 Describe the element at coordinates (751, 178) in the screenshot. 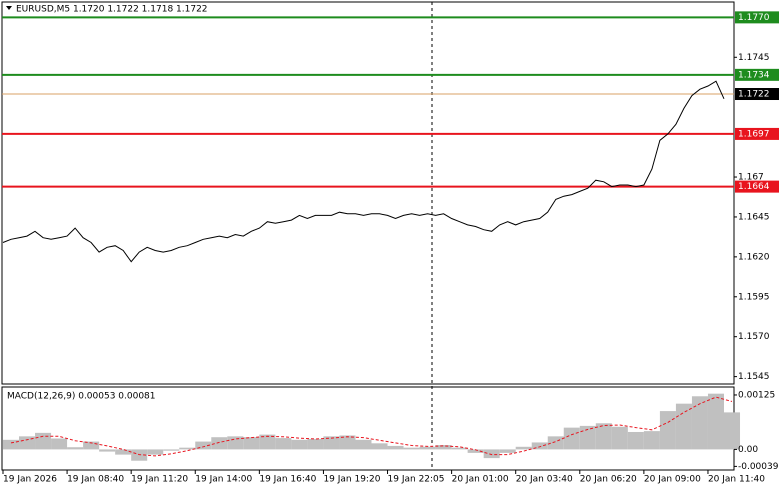

I see `y-tick-label: 1.167` at that location.